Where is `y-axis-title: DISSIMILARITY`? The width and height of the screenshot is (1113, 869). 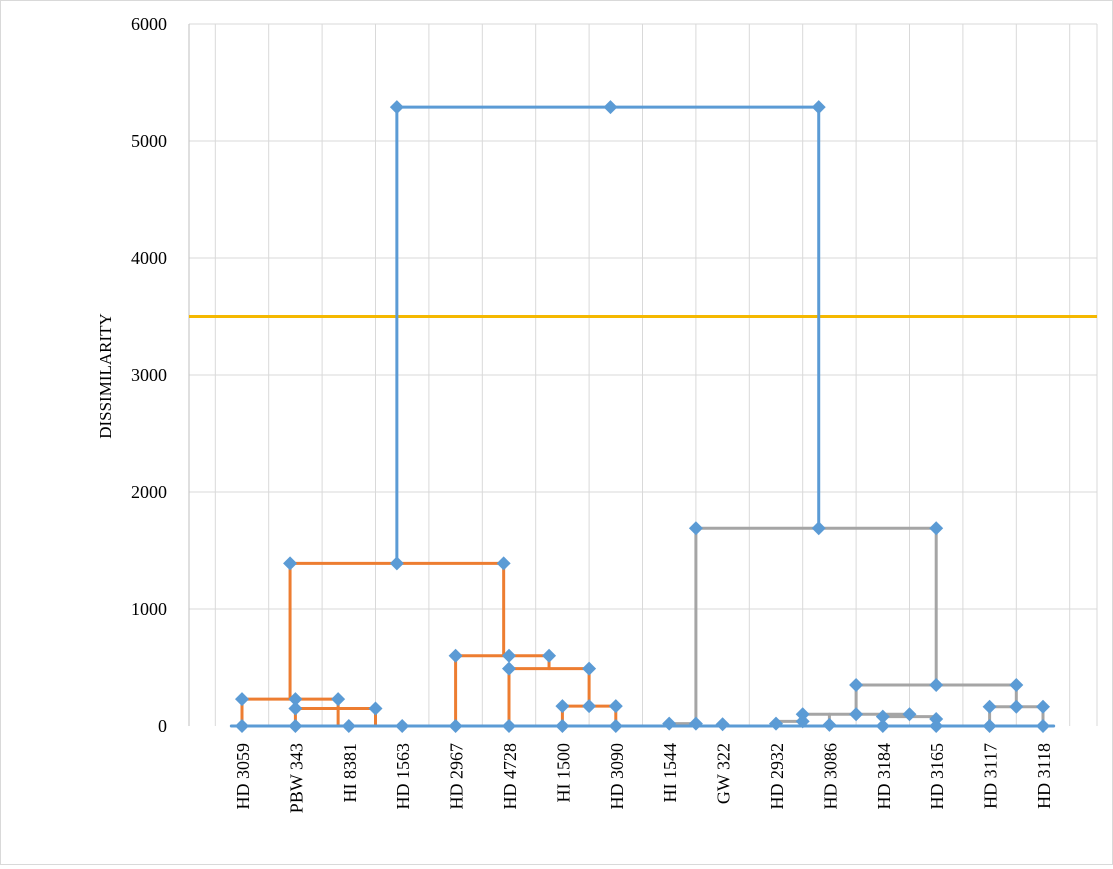 y-axis-title: DISSIMILARITY is located at coordinates (105, 376).